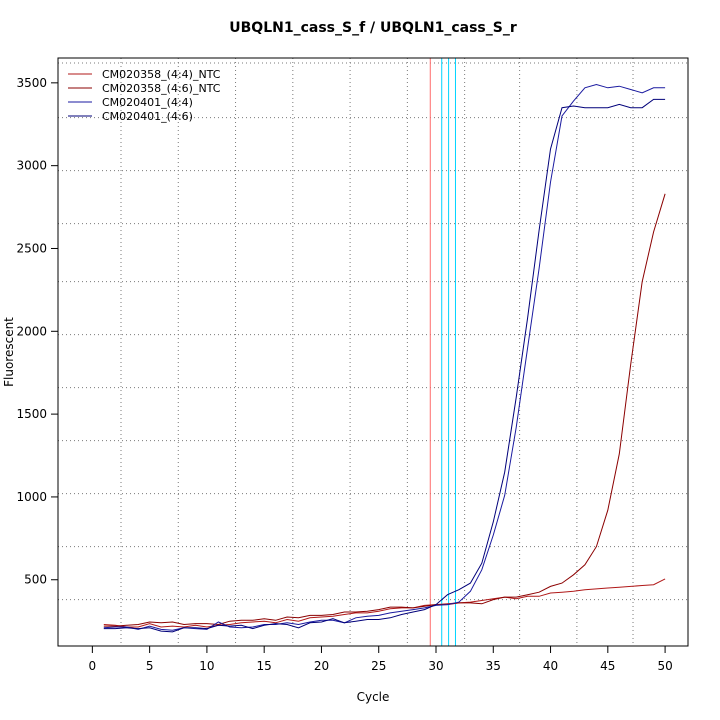 The height and width of the screenshot is (720, 720). What do you see at coordinates (384, 603) in the screenshot?
I see `series-line` at bounding box center [384, 603].